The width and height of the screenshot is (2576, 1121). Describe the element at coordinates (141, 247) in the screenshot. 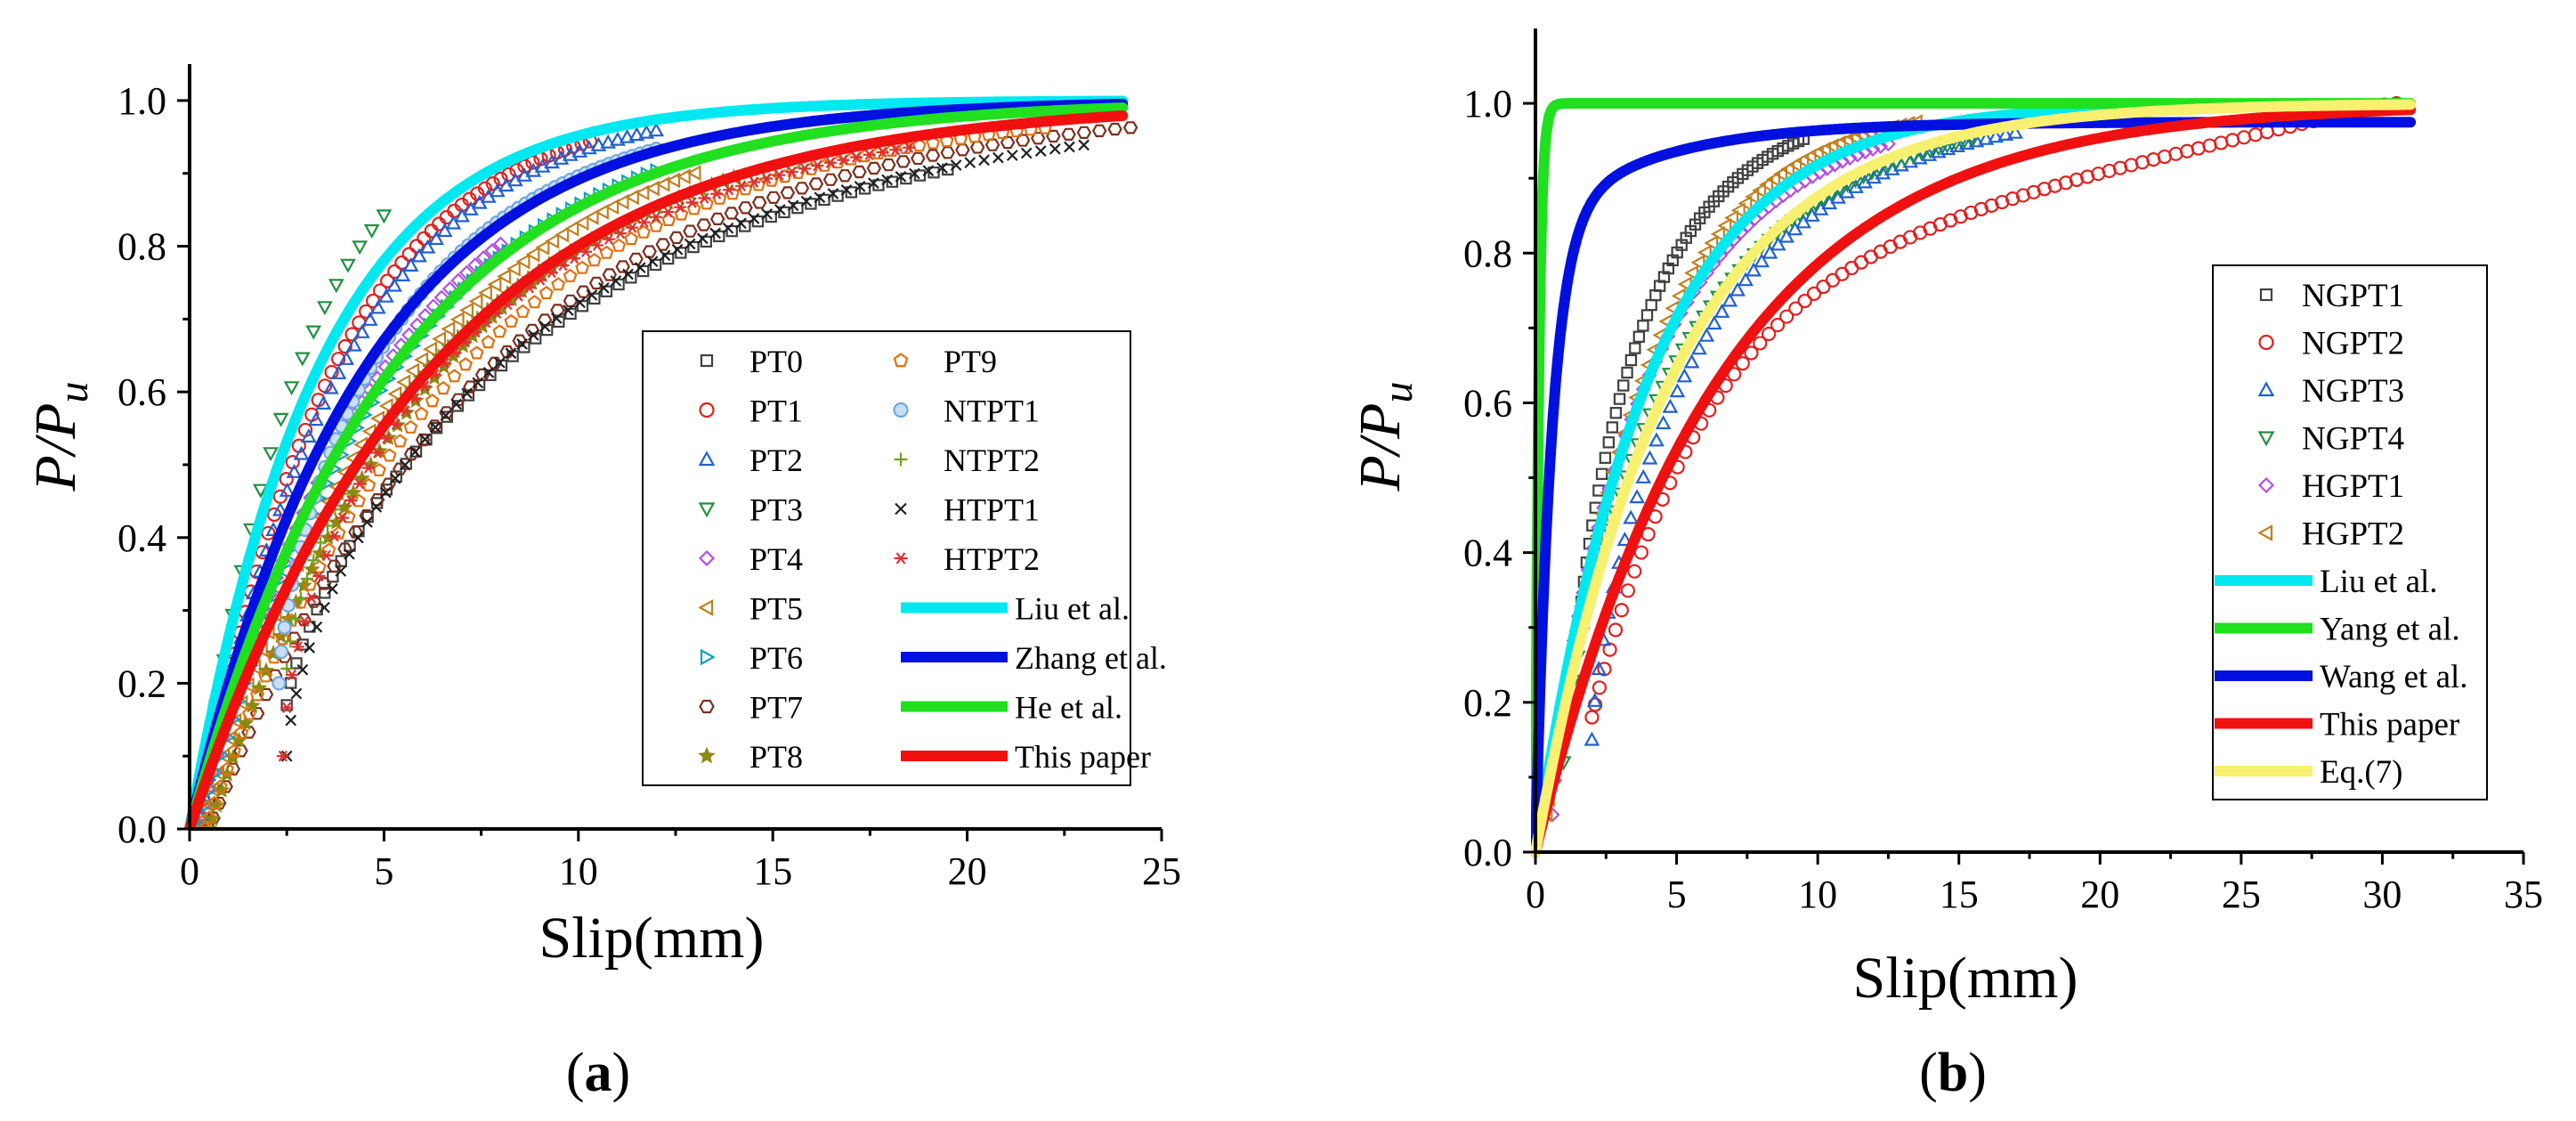

I see `y-tick-label-a: 0.8` at that location.